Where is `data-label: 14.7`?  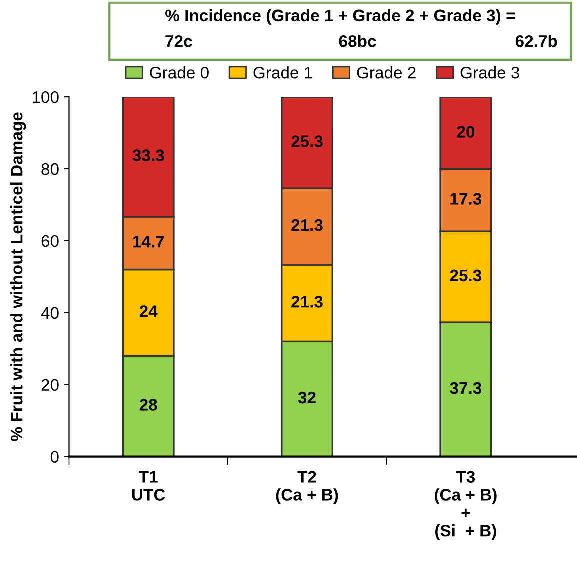
data-label: 14.7 is located at coordinates (148, 242).